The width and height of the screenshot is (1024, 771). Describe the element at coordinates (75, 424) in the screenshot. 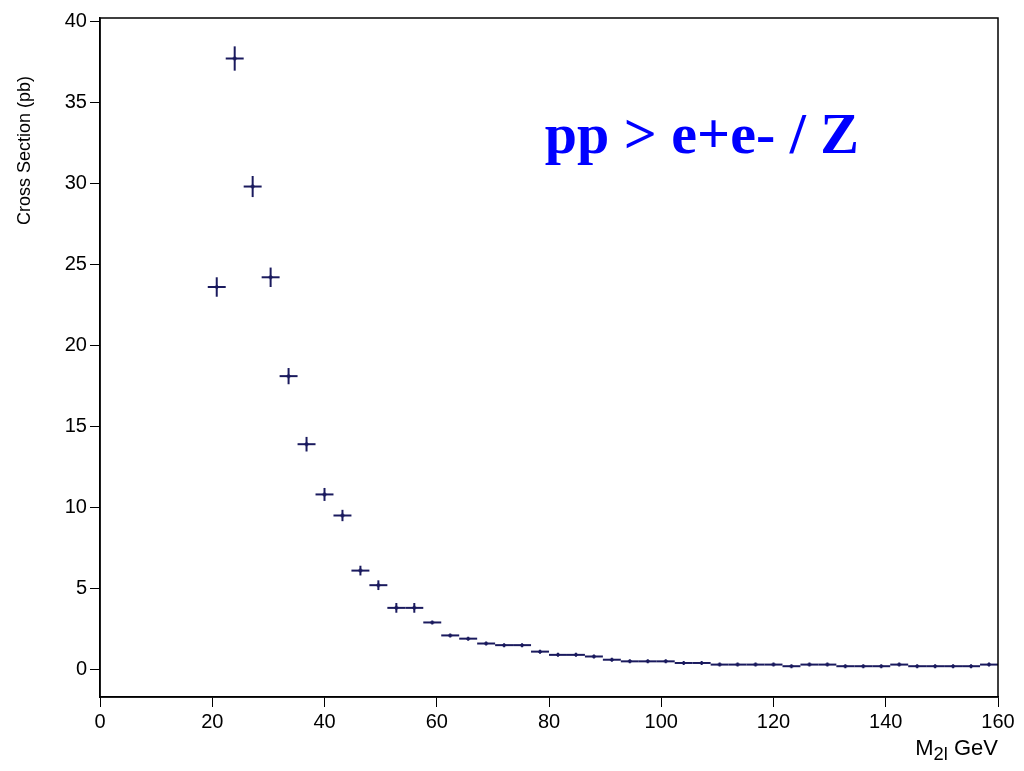

I see `y-tick-label: 15` at that location.